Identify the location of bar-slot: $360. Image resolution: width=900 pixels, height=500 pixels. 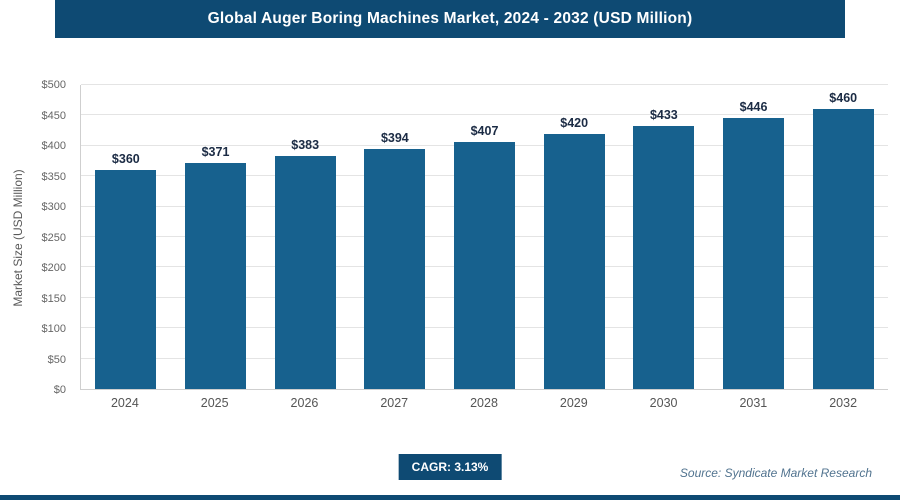
(126, 237).